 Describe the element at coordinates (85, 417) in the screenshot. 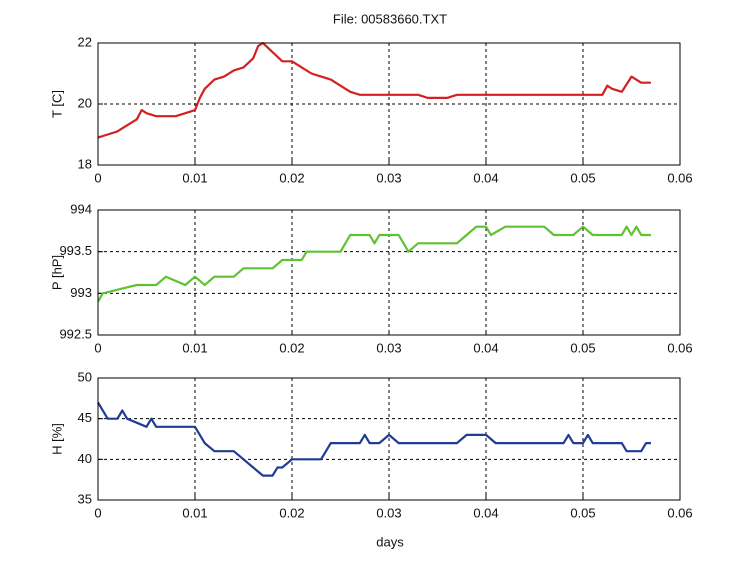

I see `y-tick-label: 45` at that location.